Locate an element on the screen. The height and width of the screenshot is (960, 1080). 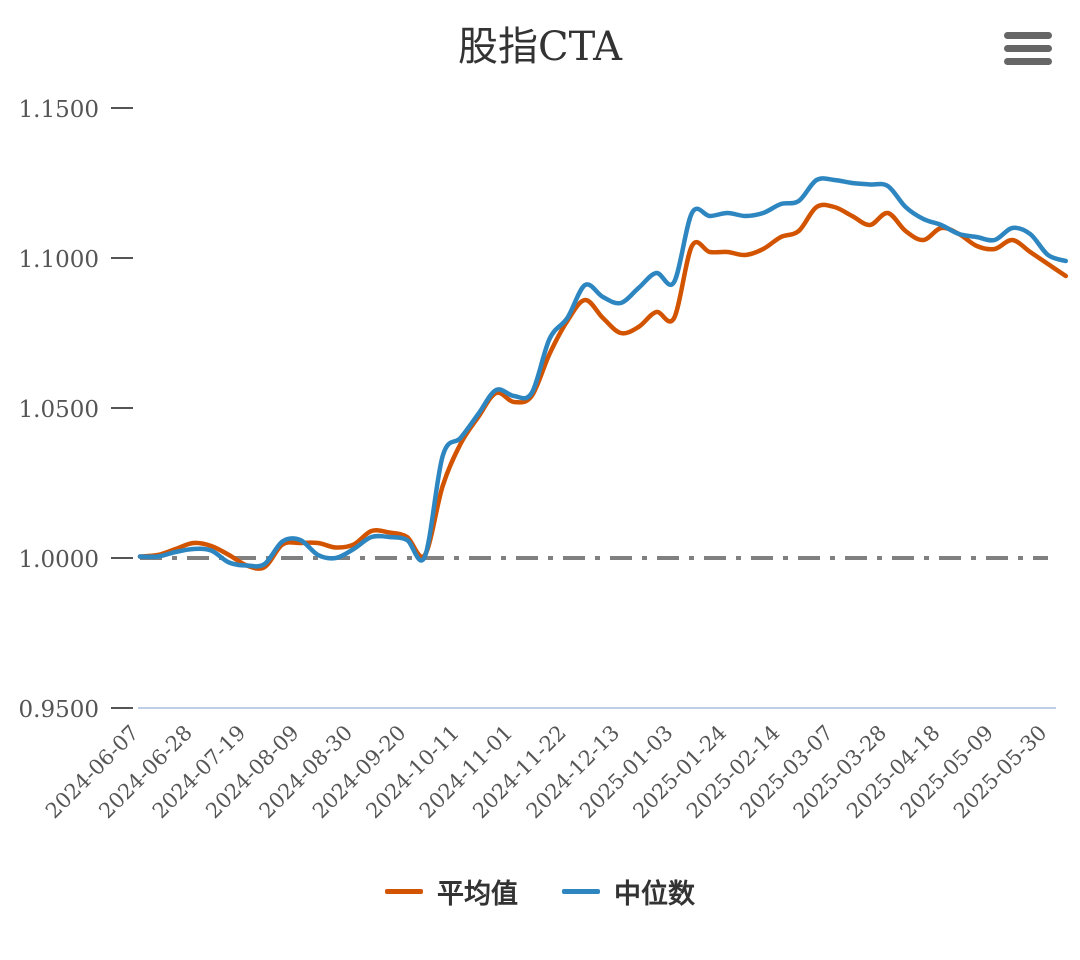
legend: 平均值 中位数 is located at coordinates (540, 891).